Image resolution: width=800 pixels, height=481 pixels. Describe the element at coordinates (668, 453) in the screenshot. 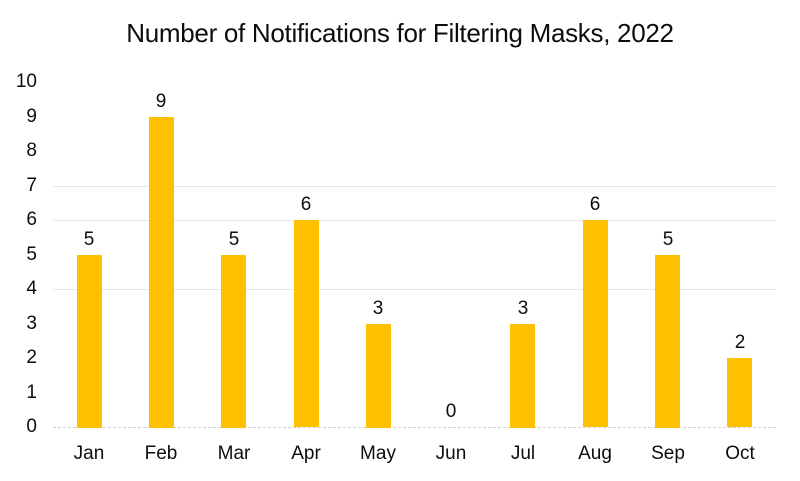

I see `x-tick-label-sep: Sep` at that location.